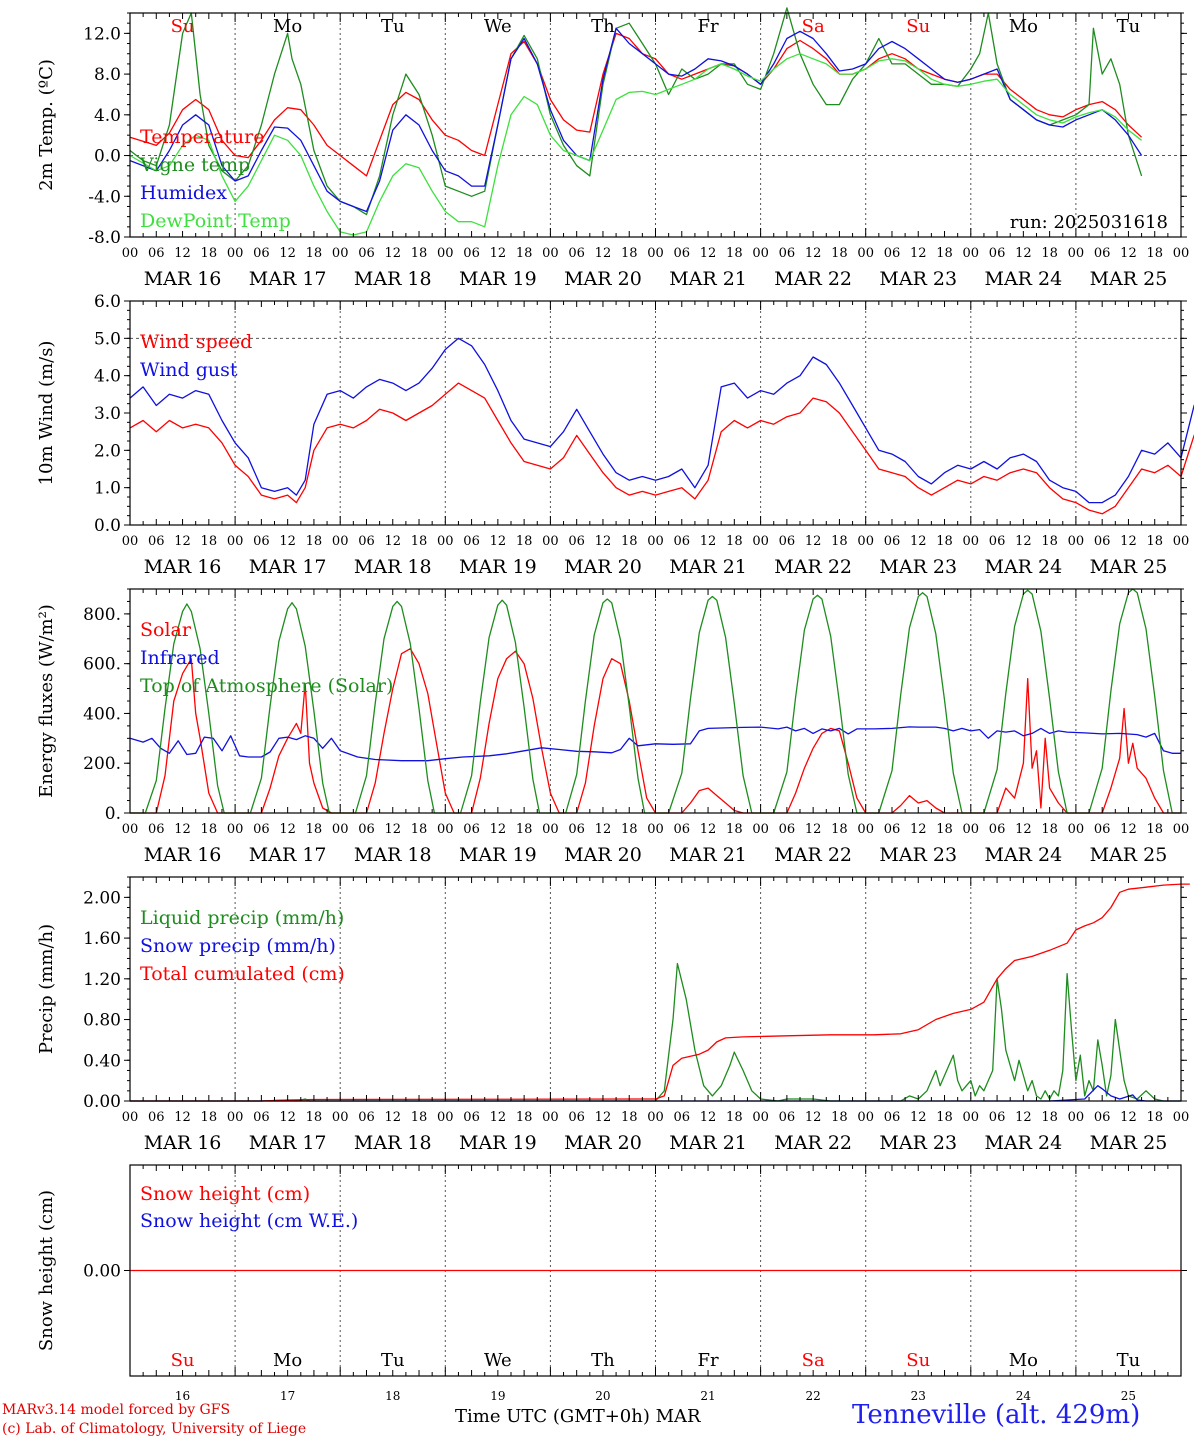 This screenshot has width=1194, height=1440. I want to click on x-date-label: MAR 23, so click(918, 279).